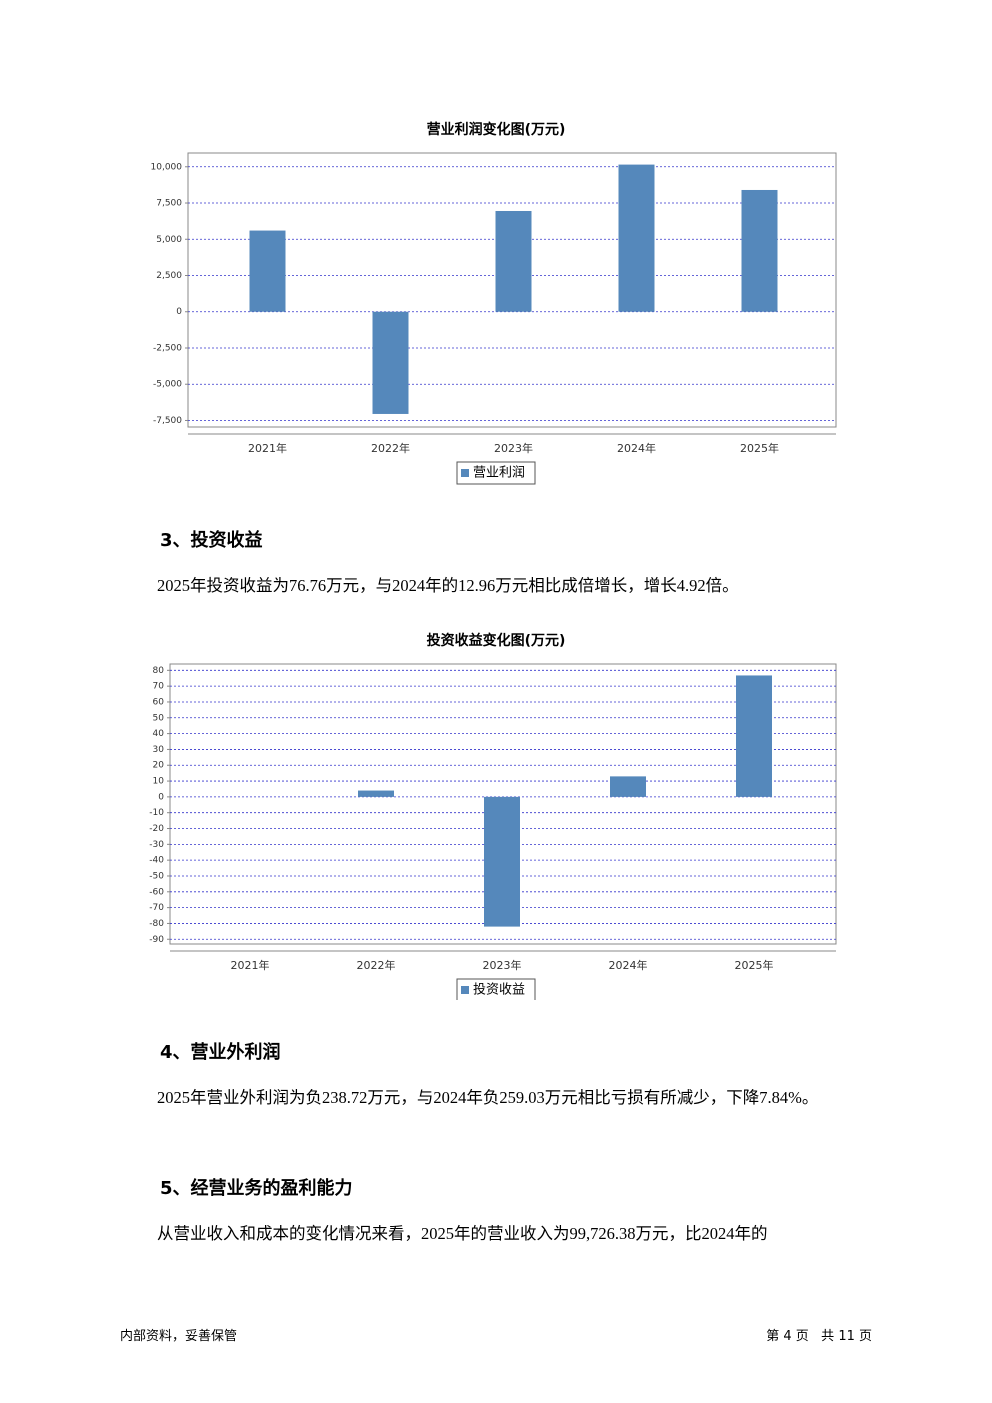 The height and width of the screenshot is (1403, 992). Describe the element at coordinates (156, 924) in the screenshot. I see `y-tick-label: -80` at that location.